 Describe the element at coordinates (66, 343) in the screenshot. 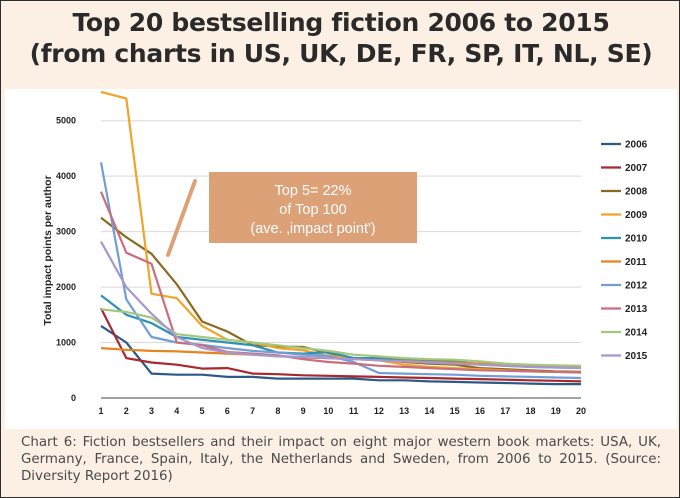

I see `y-tick-label: 1000` at that location.